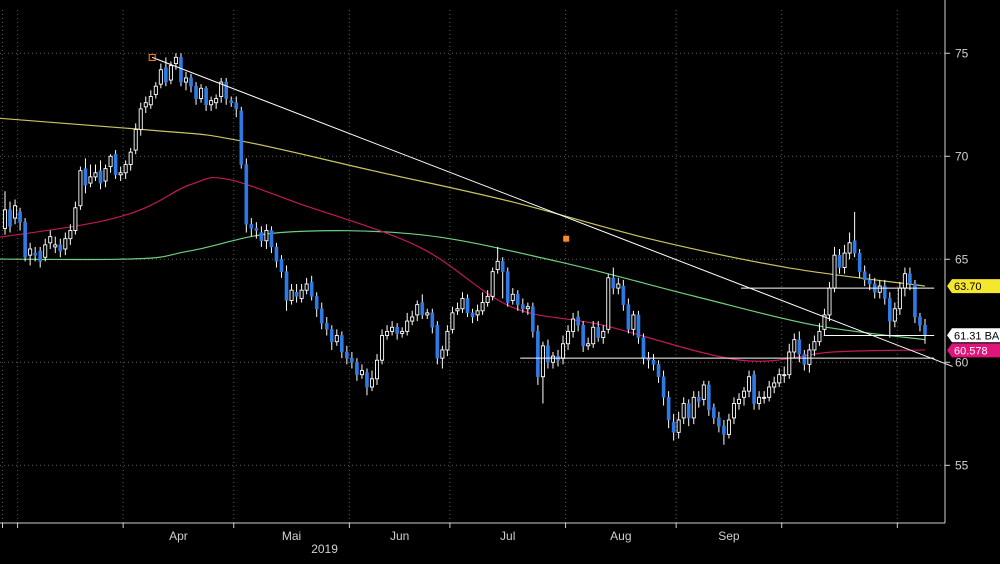 The image size is (1000, 564). I want to click on x-tick-label: Aug, so click(620, 536).